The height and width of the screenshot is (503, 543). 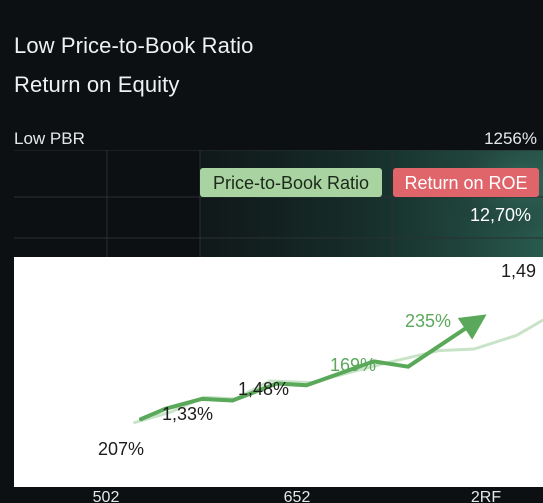 What do you see at coordinates (461, 203) in the screenshot?
I see `chart-glow-highlight` at bounding box center [461, 203].